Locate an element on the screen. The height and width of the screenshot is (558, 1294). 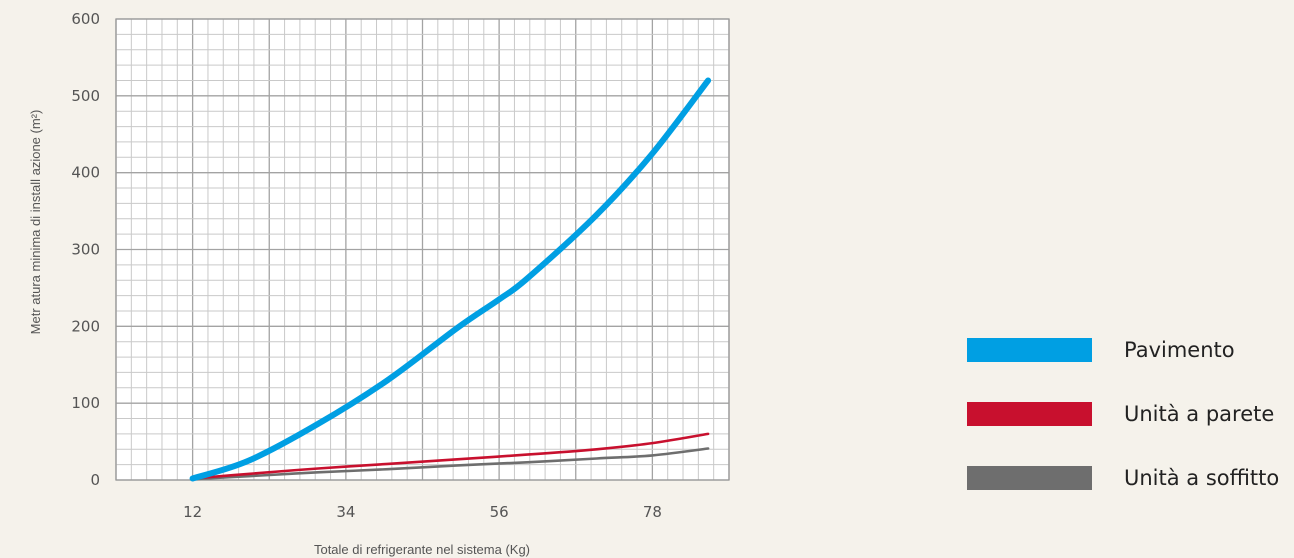
x-tick-label: 56 is located at coordinates (499, 512).